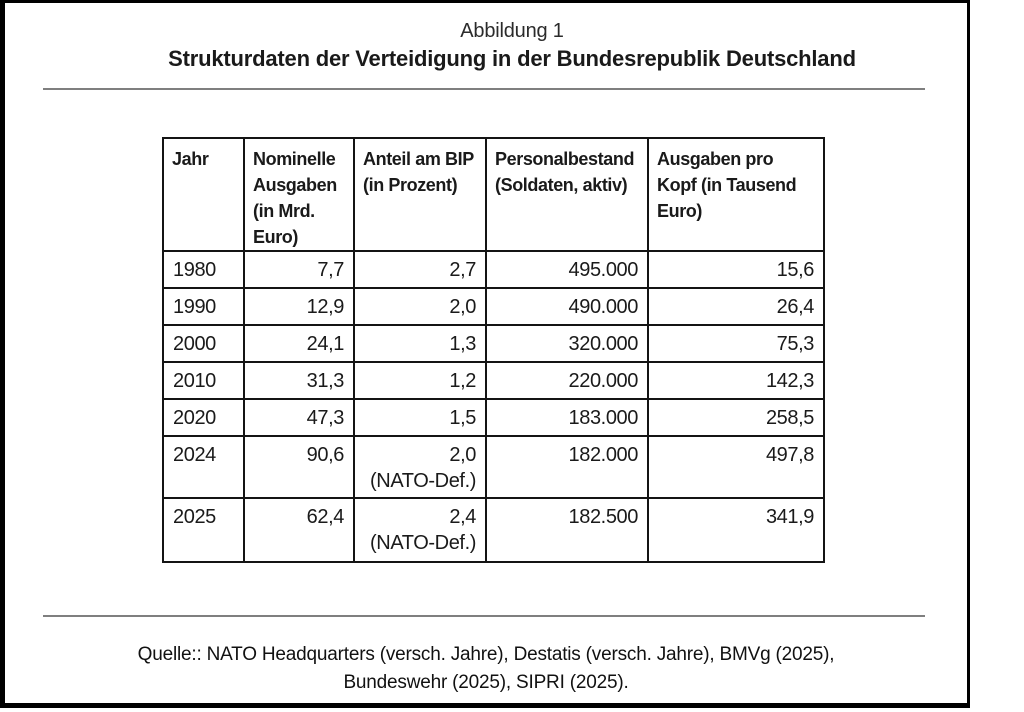 The width and height of the screenshot is (1024, 712). I want to click on cell-pro-kopf: 26,4, so click(736, 306).